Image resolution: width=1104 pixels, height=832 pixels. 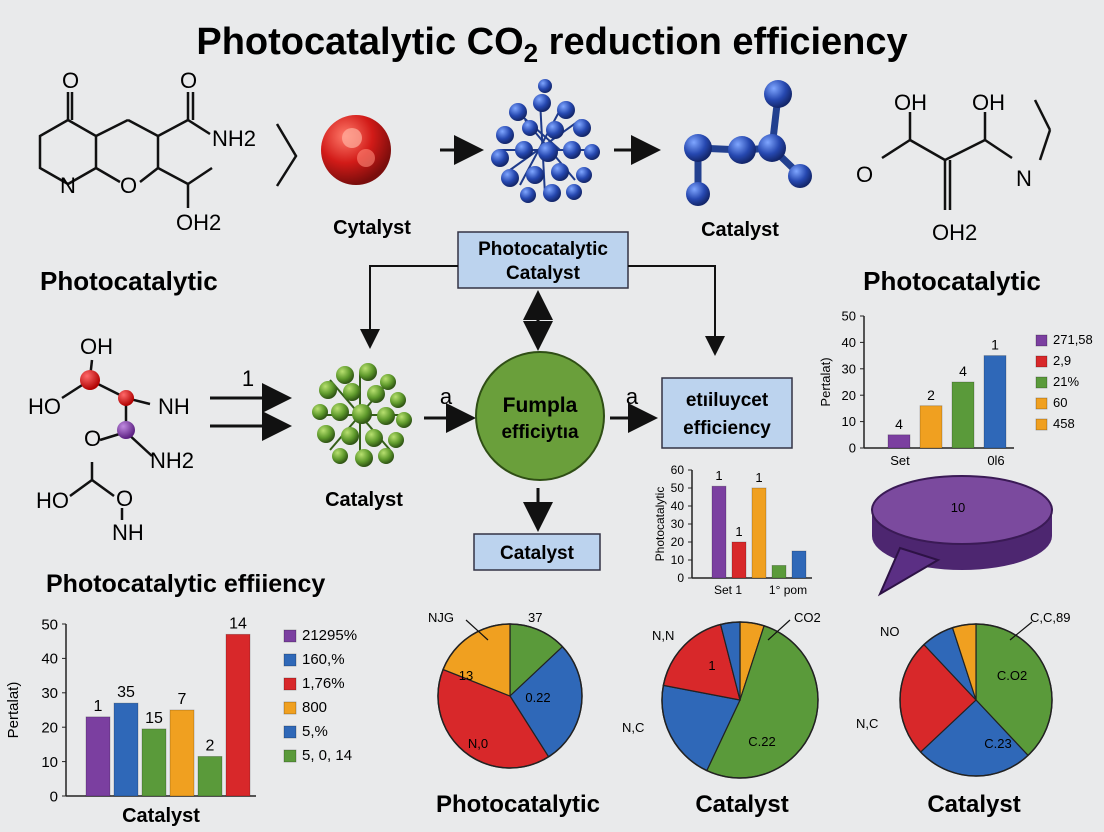 What do you see at coordinates (172, 460) in the screenshot?
I see `atom-nh2: NH2` at bounding box center [172, 460].